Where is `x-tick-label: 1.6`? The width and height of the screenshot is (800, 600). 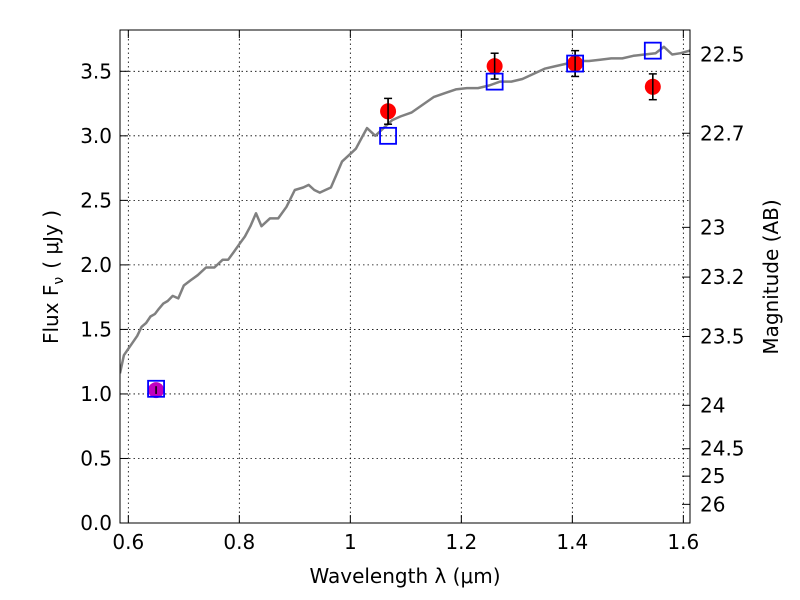
x-tick-label: 1.6 is located at coordinates (683, 542).